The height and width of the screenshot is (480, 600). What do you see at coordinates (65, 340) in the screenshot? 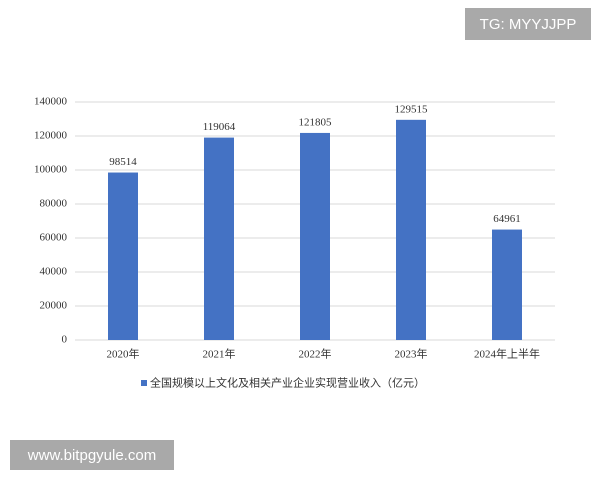
I see `y-tick-label: 0` at bounding box center [65, 340].